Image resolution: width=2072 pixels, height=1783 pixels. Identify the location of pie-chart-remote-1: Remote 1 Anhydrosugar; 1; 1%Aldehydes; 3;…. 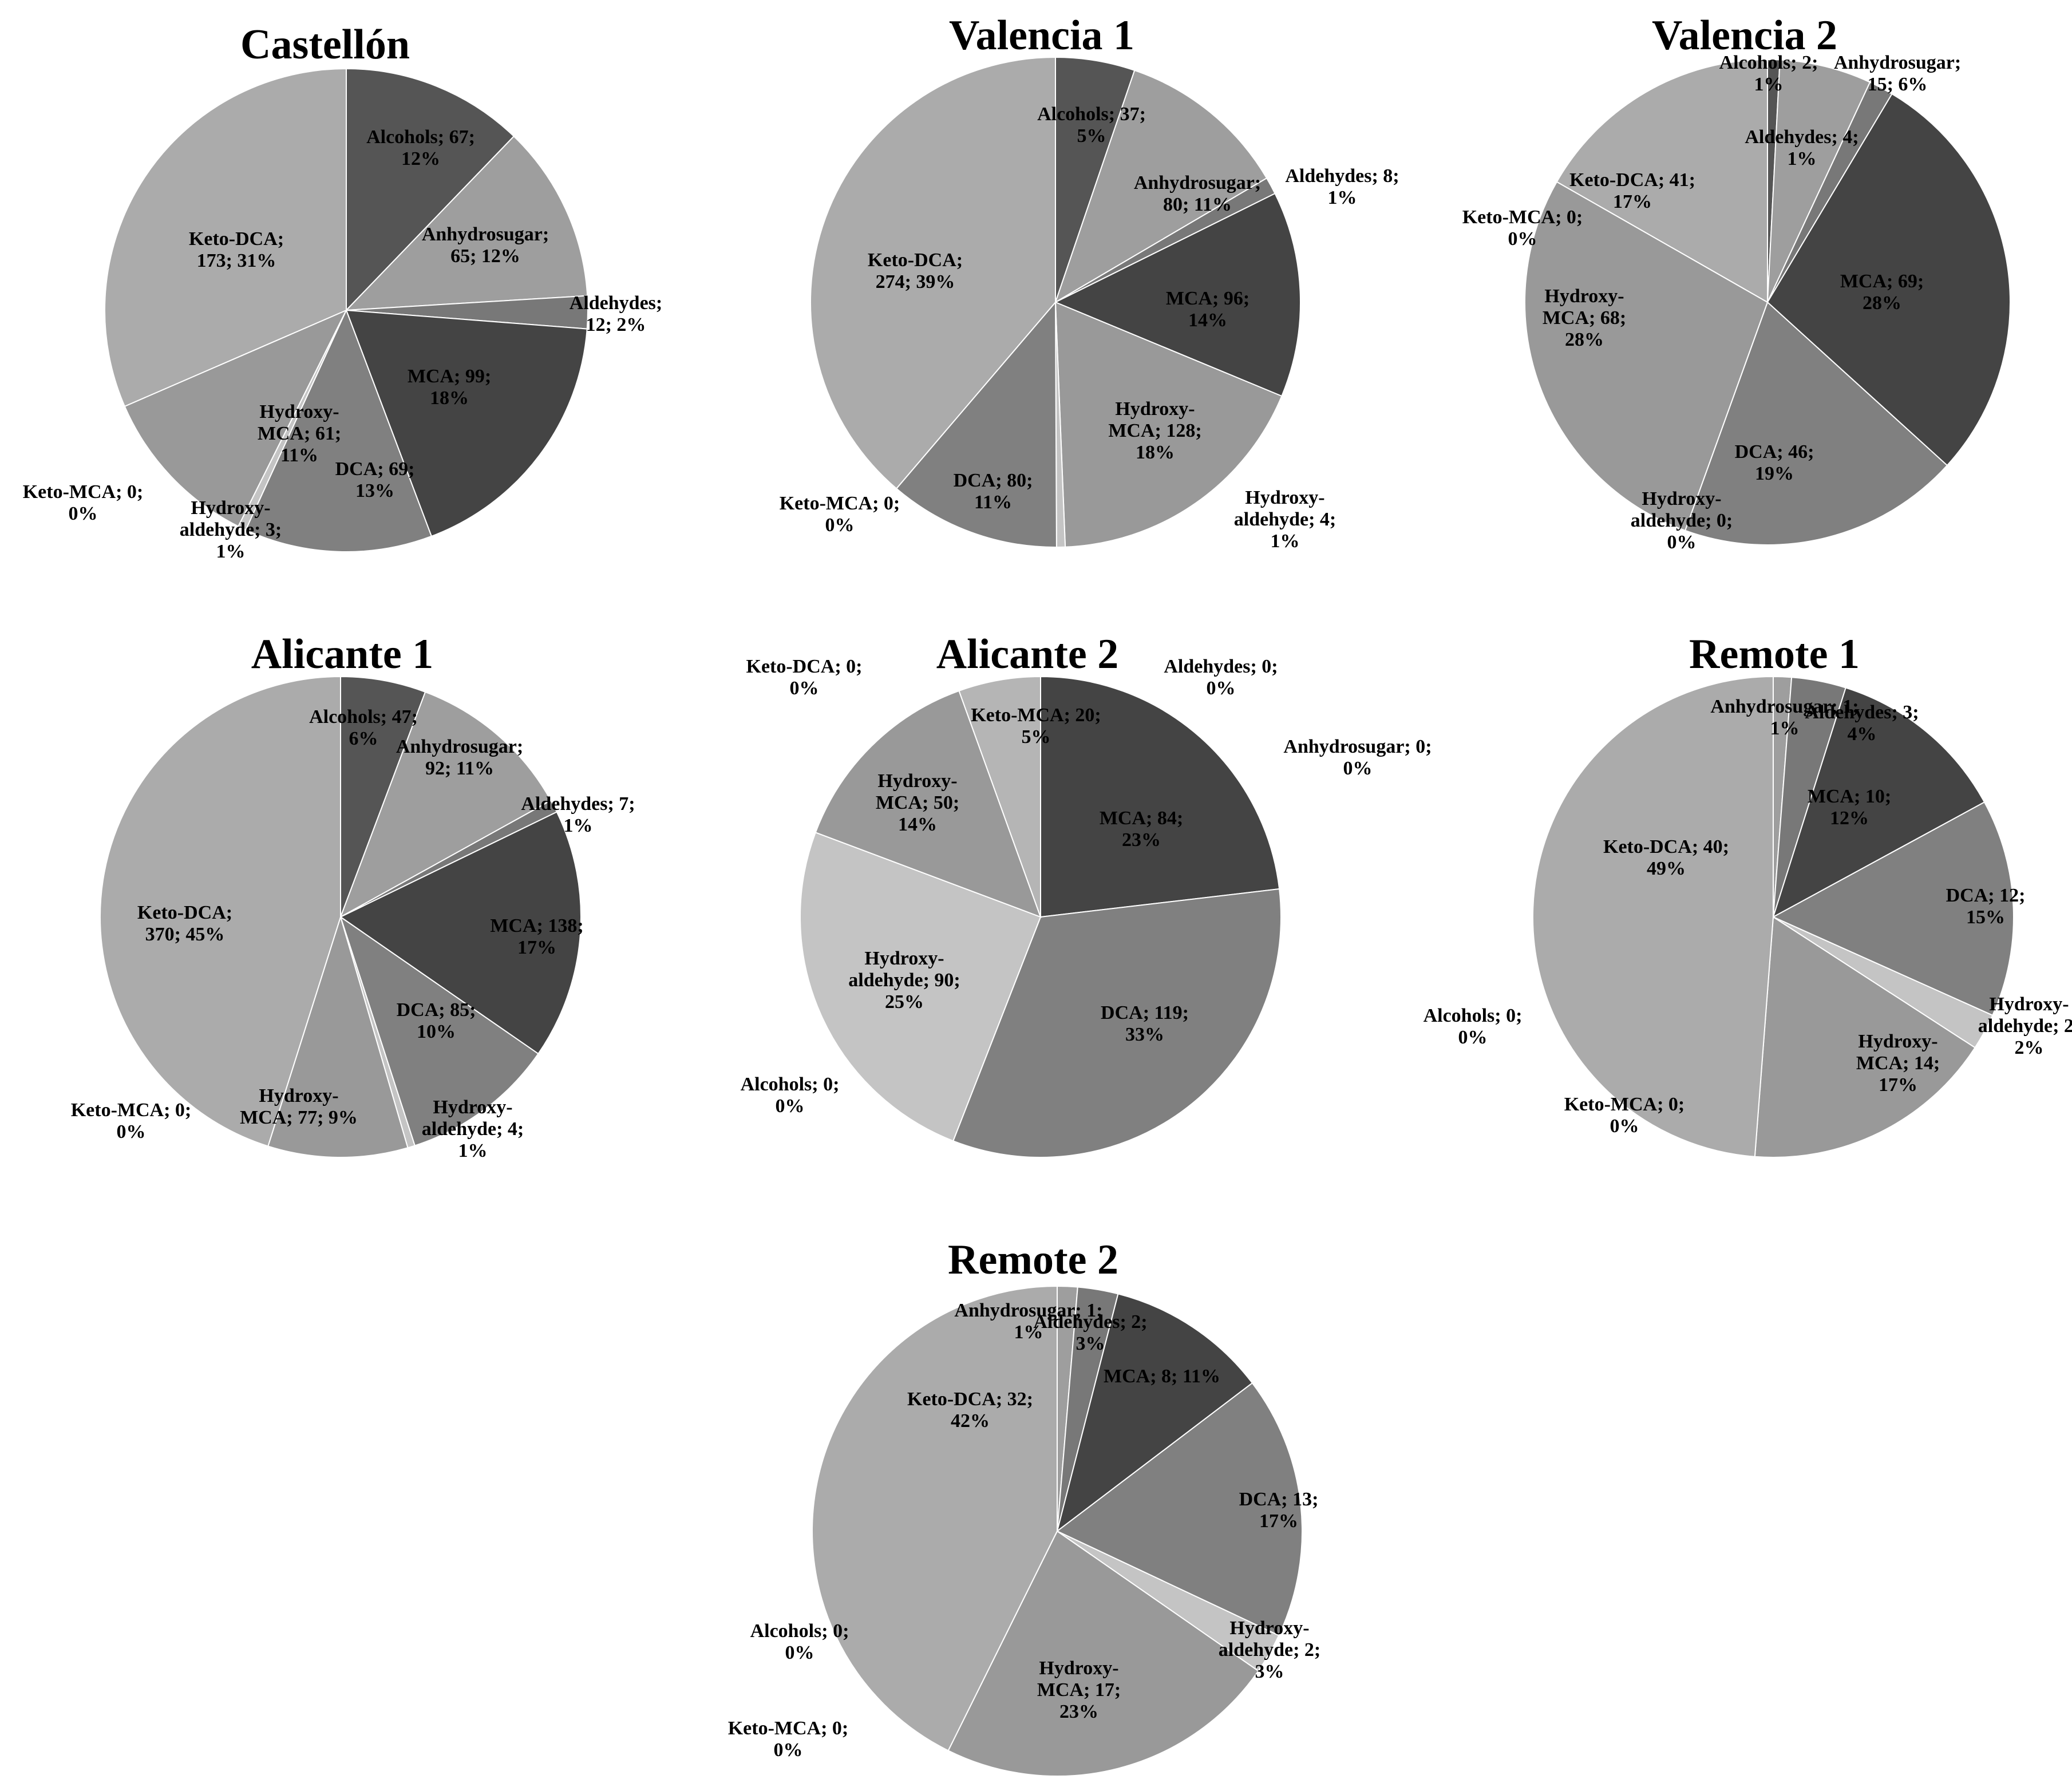
(1748, 895).